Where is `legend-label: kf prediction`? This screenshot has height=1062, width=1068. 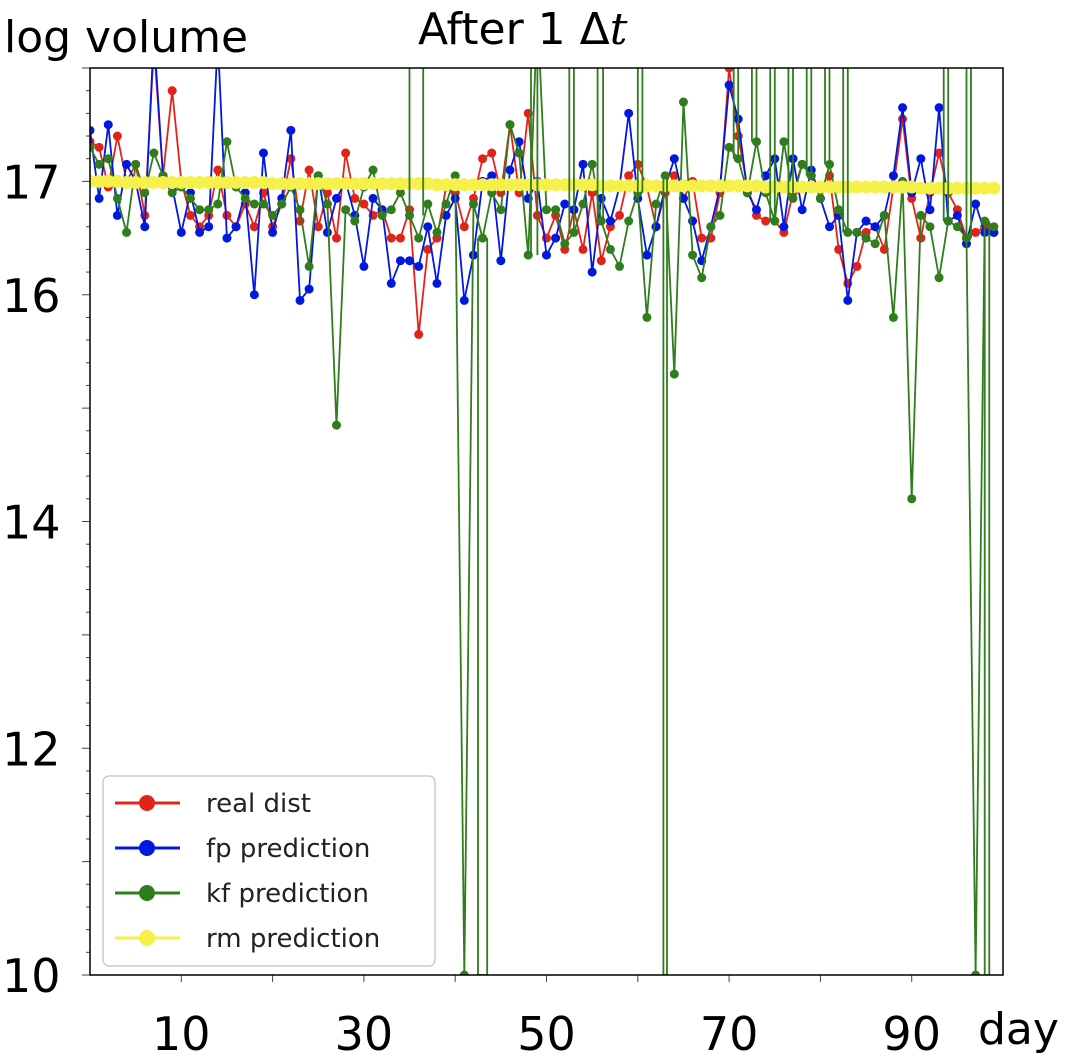
legend-label: kf prediction is located at coordinates (287, 894).